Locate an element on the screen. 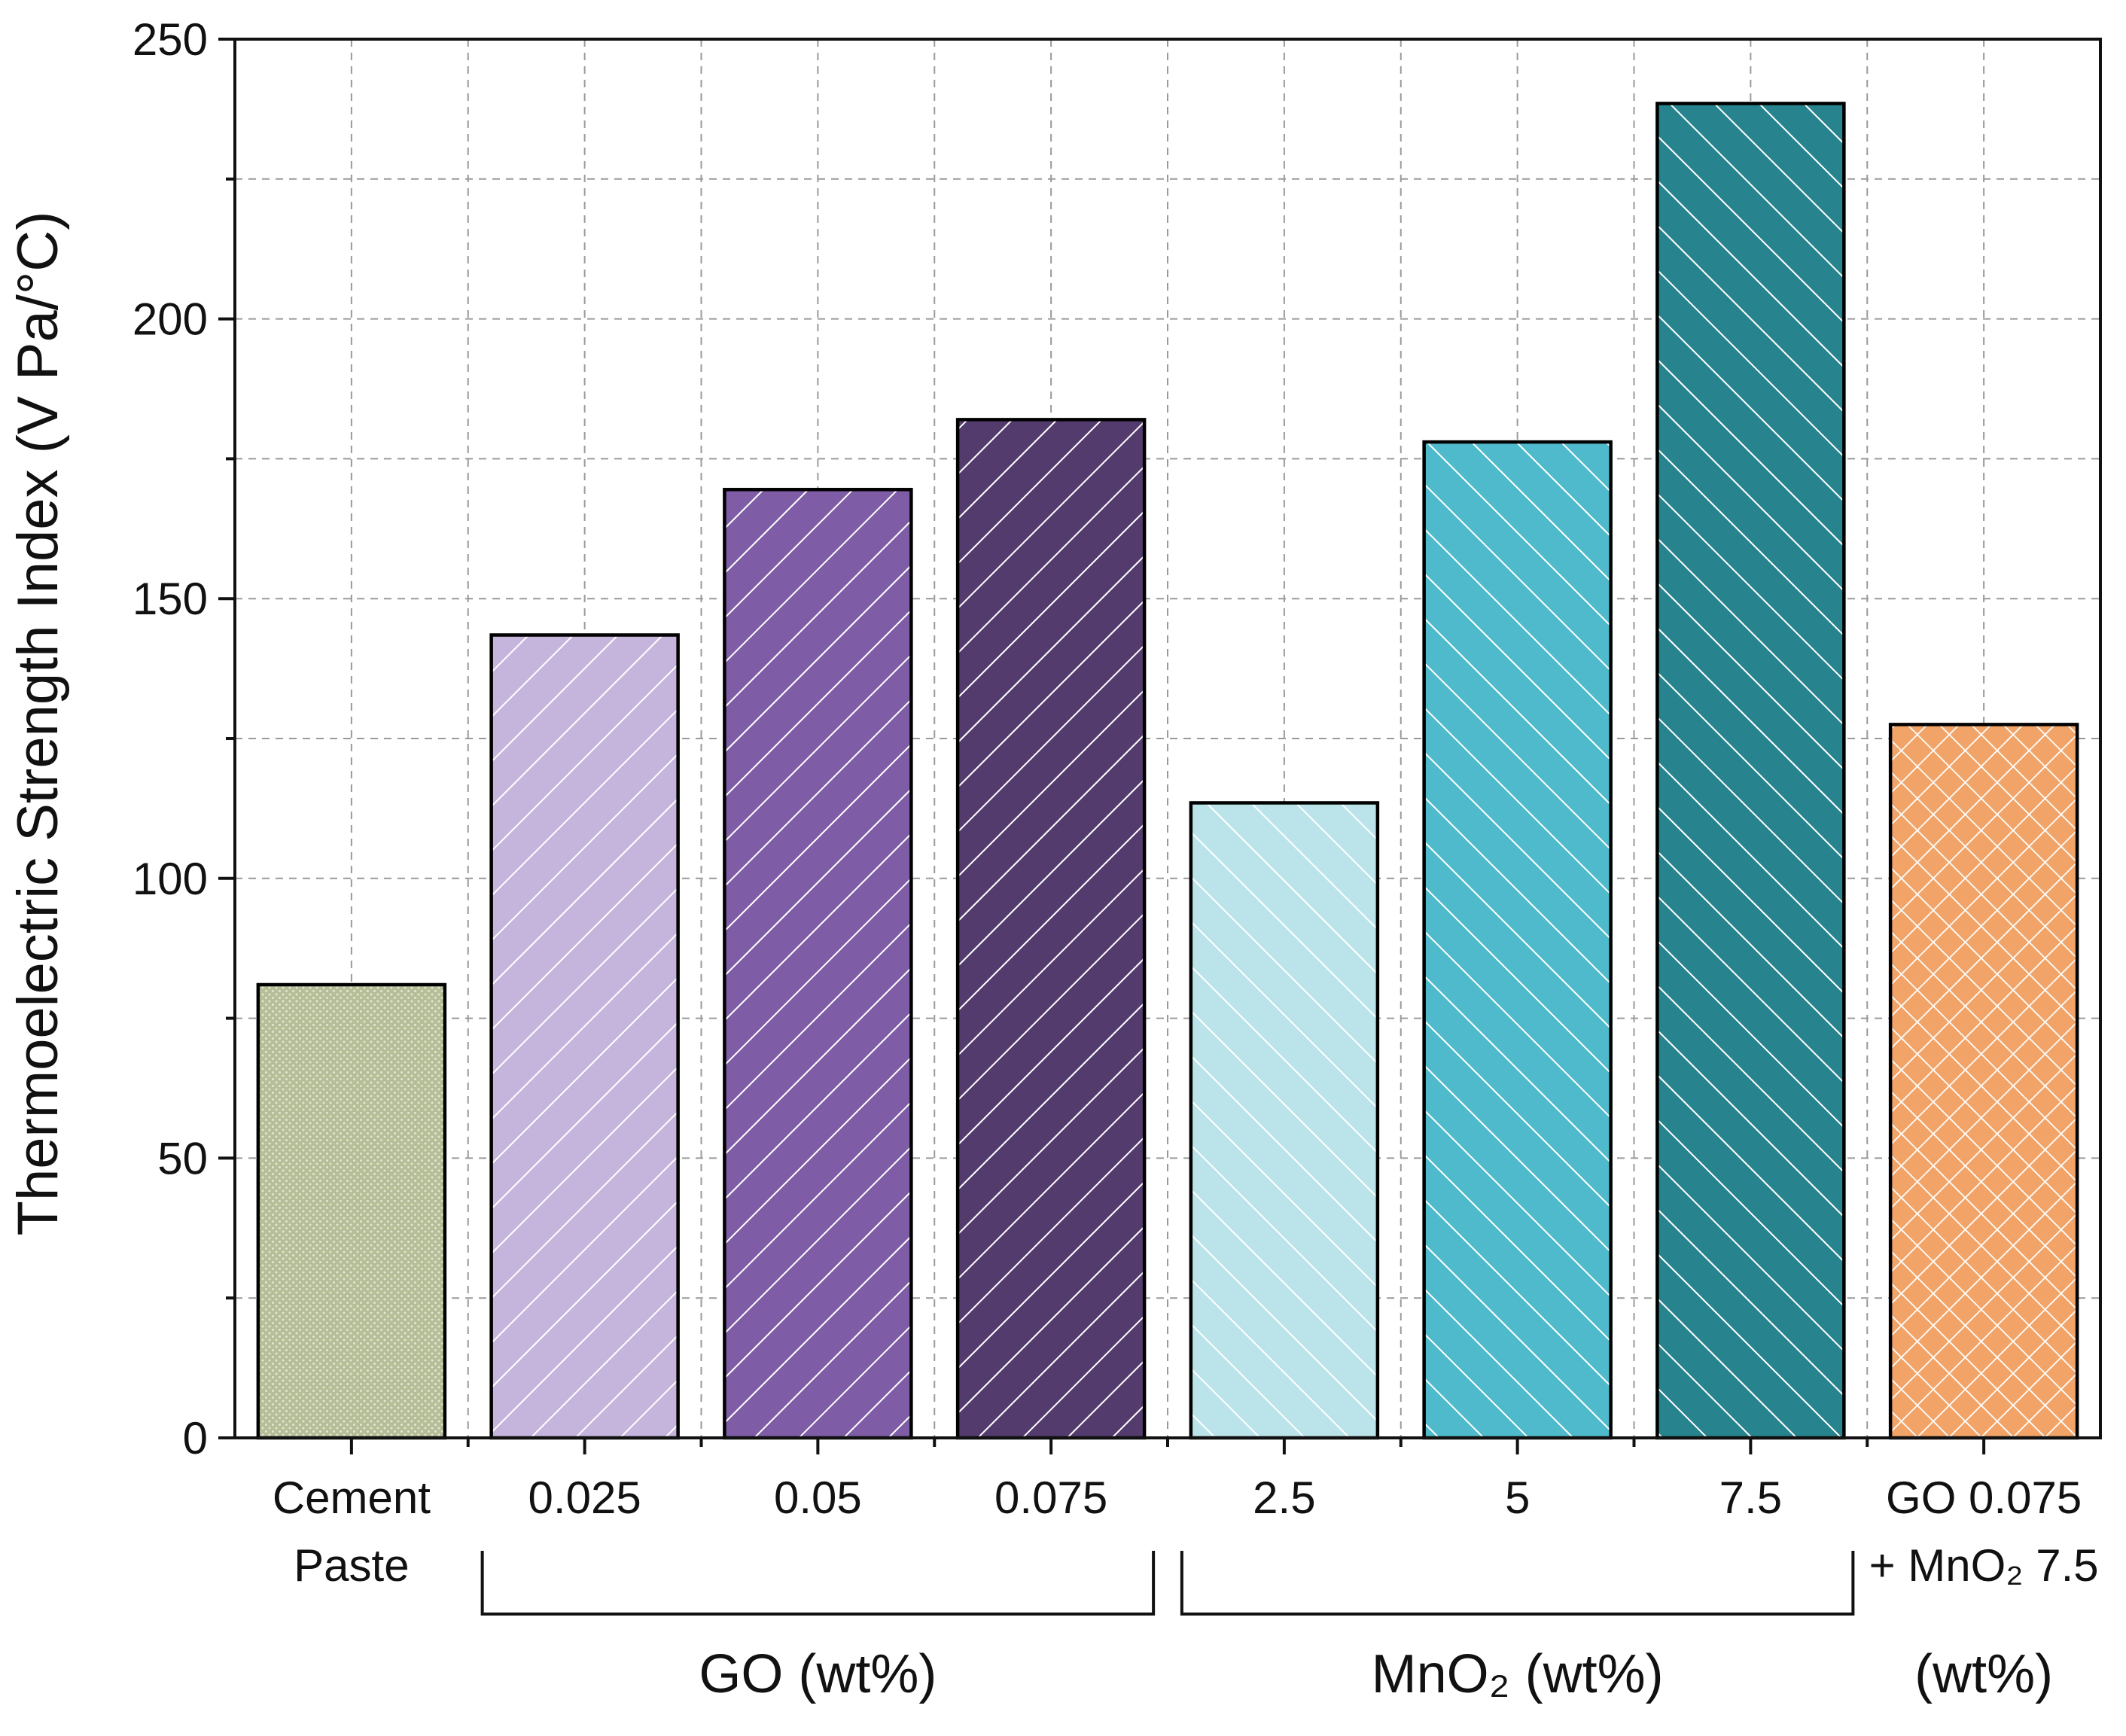  y-tick-label: 50 is located at coordinates (182, 1158).